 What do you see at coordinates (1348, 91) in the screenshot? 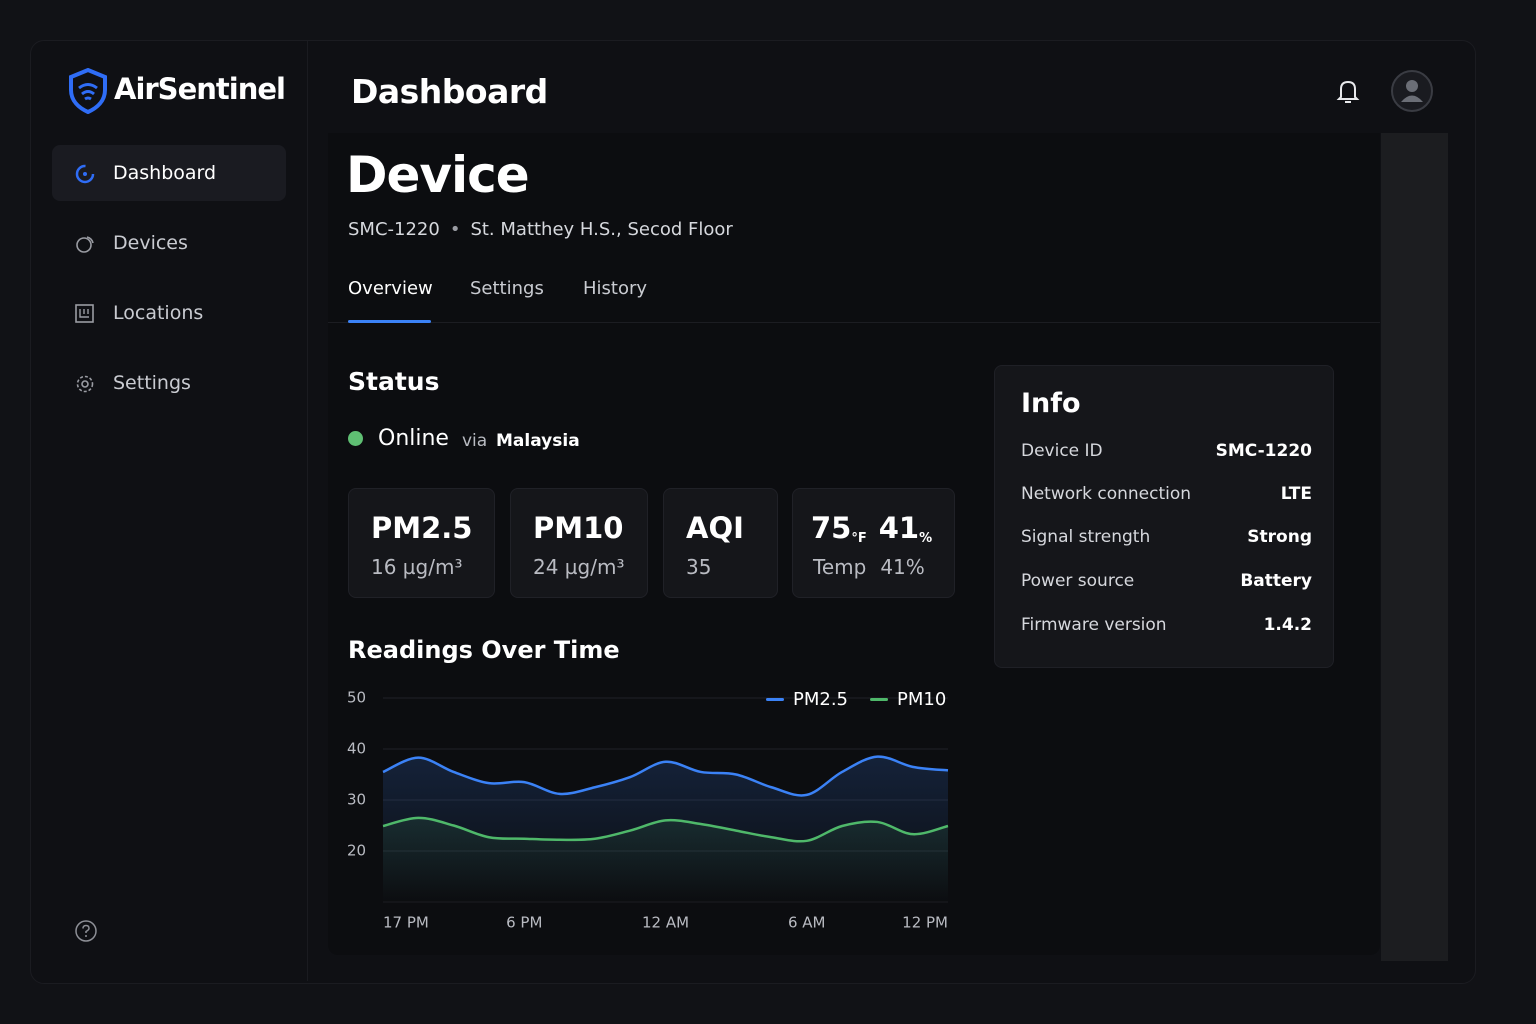
I see `notifications-button` at bounding box center [1348, 91].